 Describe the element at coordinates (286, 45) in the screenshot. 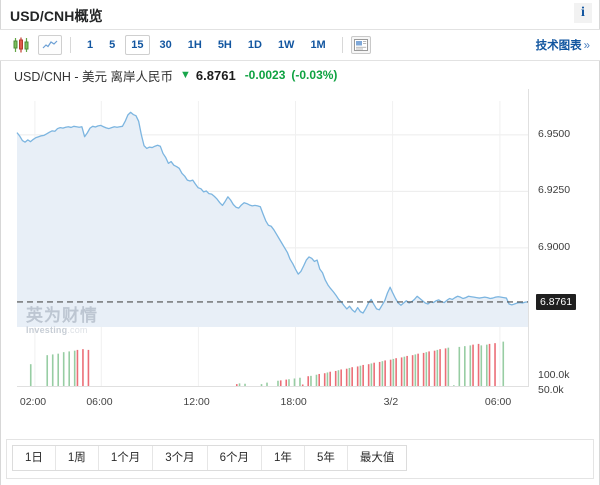

I see `timeframe-1w: 1W` at that location.